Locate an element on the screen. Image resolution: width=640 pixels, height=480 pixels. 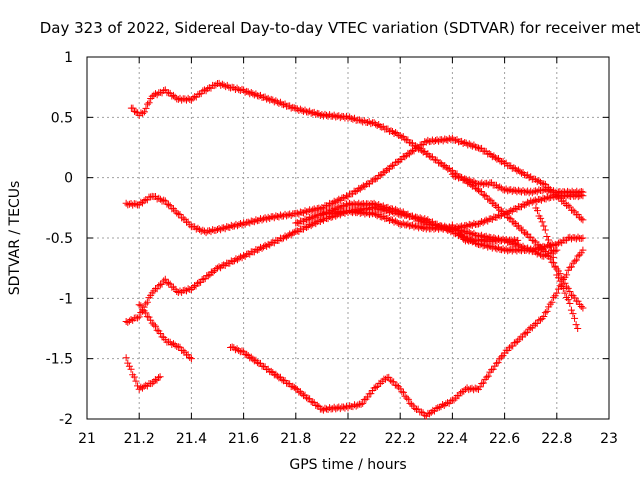
y-tick-label: -0.5 is located at coordinates (59, 239).